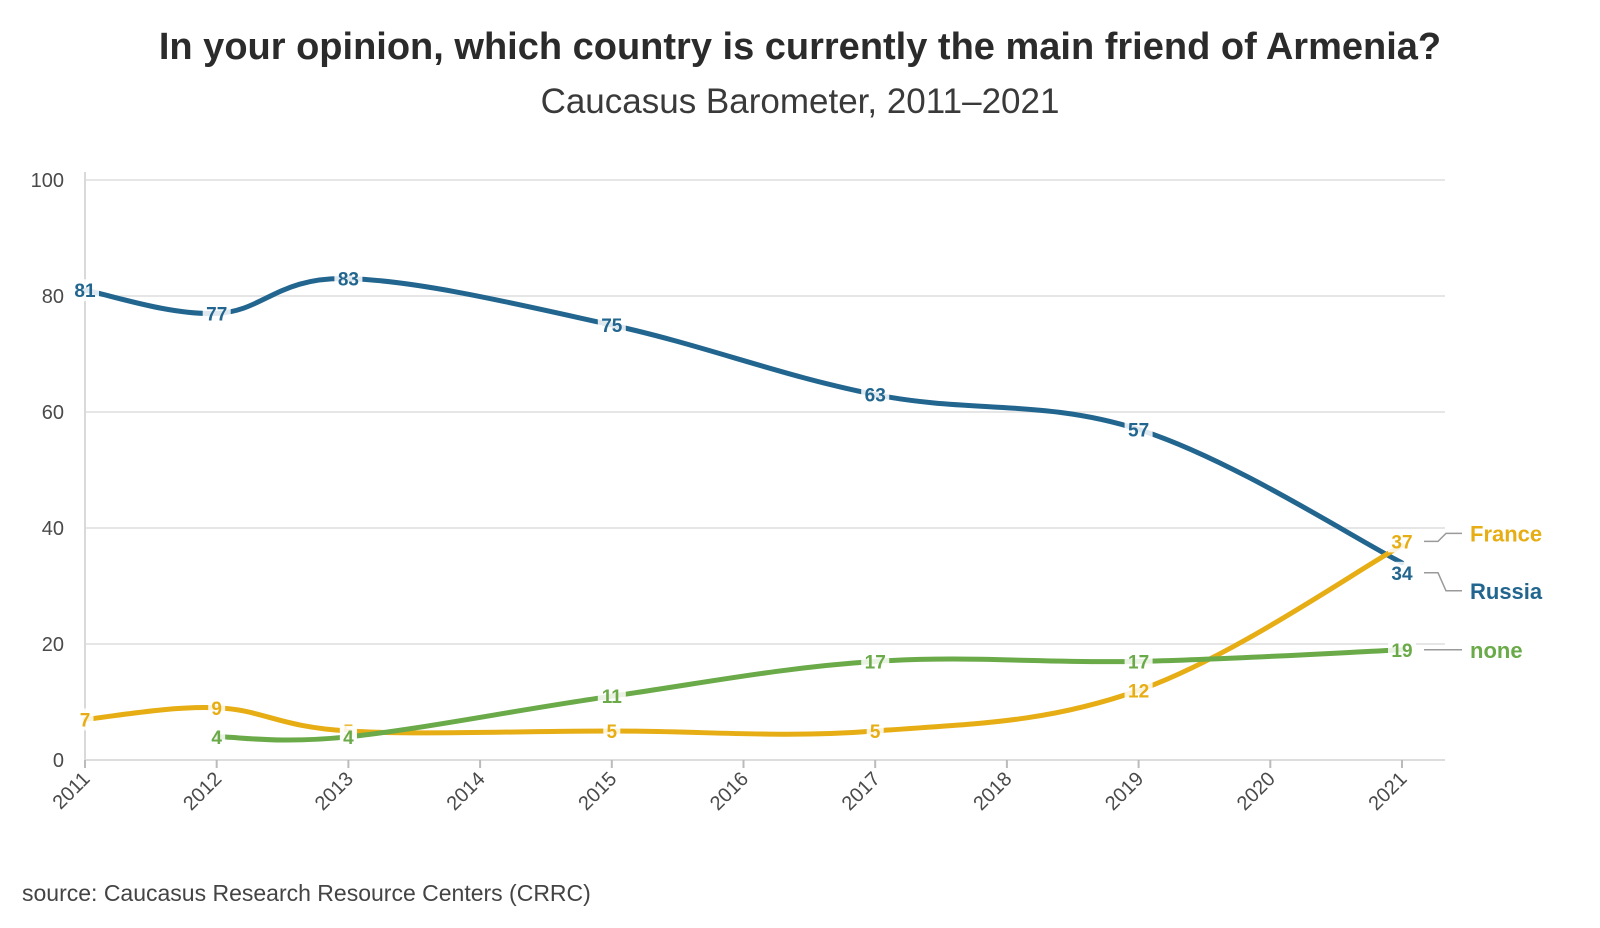 This screenshot has width=1600, height=928. I want to click on data-label: 83, so click(348, 280).